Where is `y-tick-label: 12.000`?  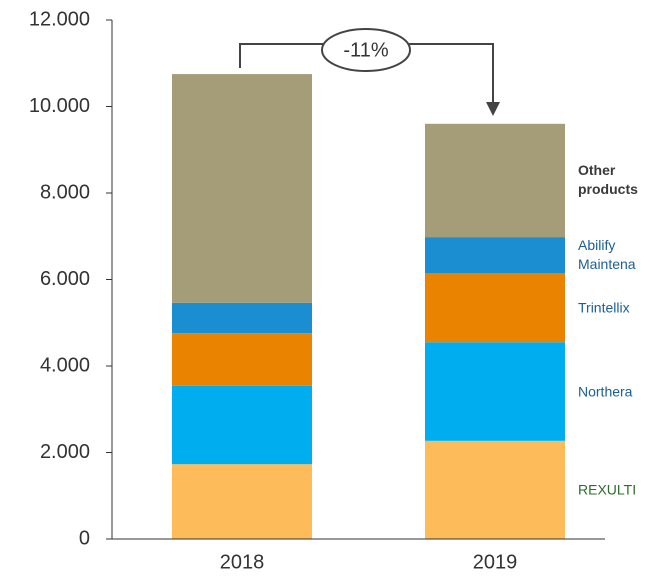
y-tick-label: 12.000 is located at coordinates (59, 19).